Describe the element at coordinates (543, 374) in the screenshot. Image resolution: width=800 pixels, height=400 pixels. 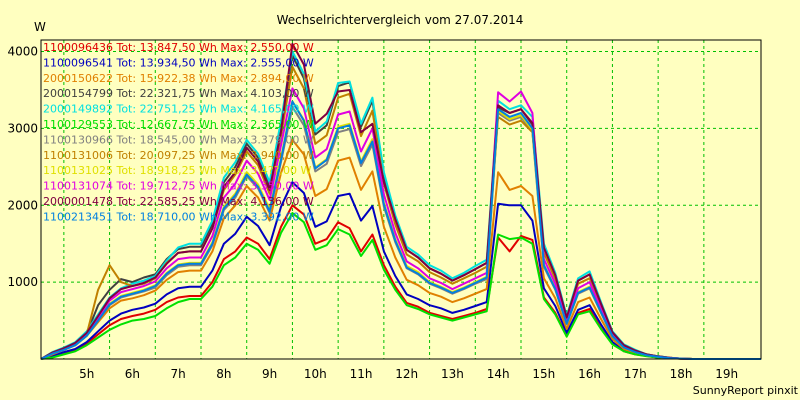
I see `x-tick-label: 15h` at that location.